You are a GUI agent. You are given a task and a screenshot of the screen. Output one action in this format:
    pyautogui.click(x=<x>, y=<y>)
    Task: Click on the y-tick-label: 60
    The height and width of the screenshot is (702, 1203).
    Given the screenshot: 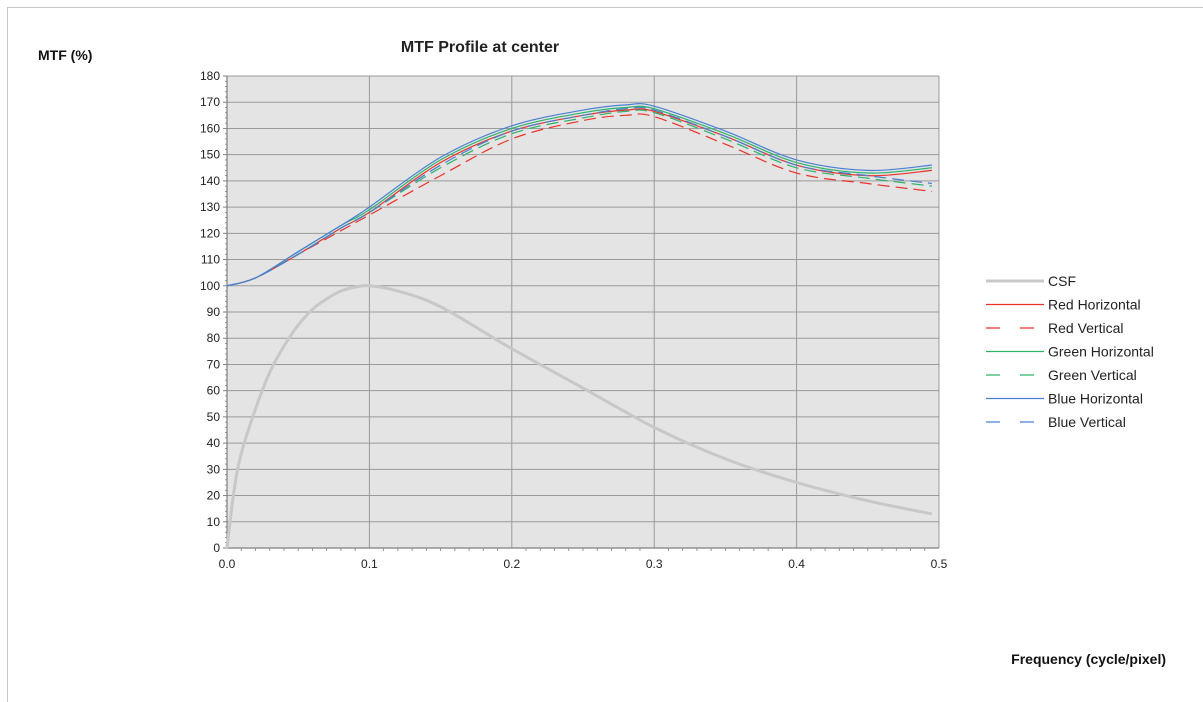 What is the action you would take?
    pyautogui.click(x=214, y=391)
    